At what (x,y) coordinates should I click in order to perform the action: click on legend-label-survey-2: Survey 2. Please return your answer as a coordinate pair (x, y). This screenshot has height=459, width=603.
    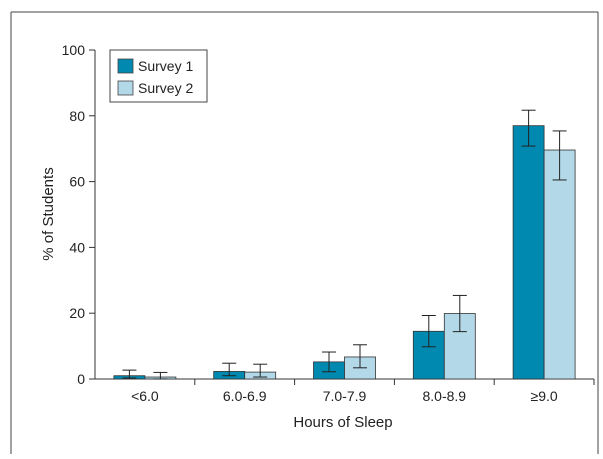
    Looking at the image, I should click on (165, 88).